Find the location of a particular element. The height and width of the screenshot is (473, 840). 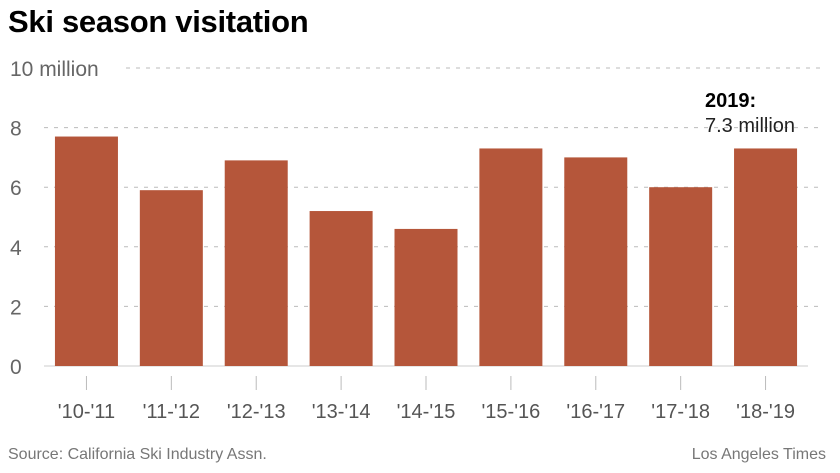

y-tick-label: 4 is located at coordinates (16, 248).